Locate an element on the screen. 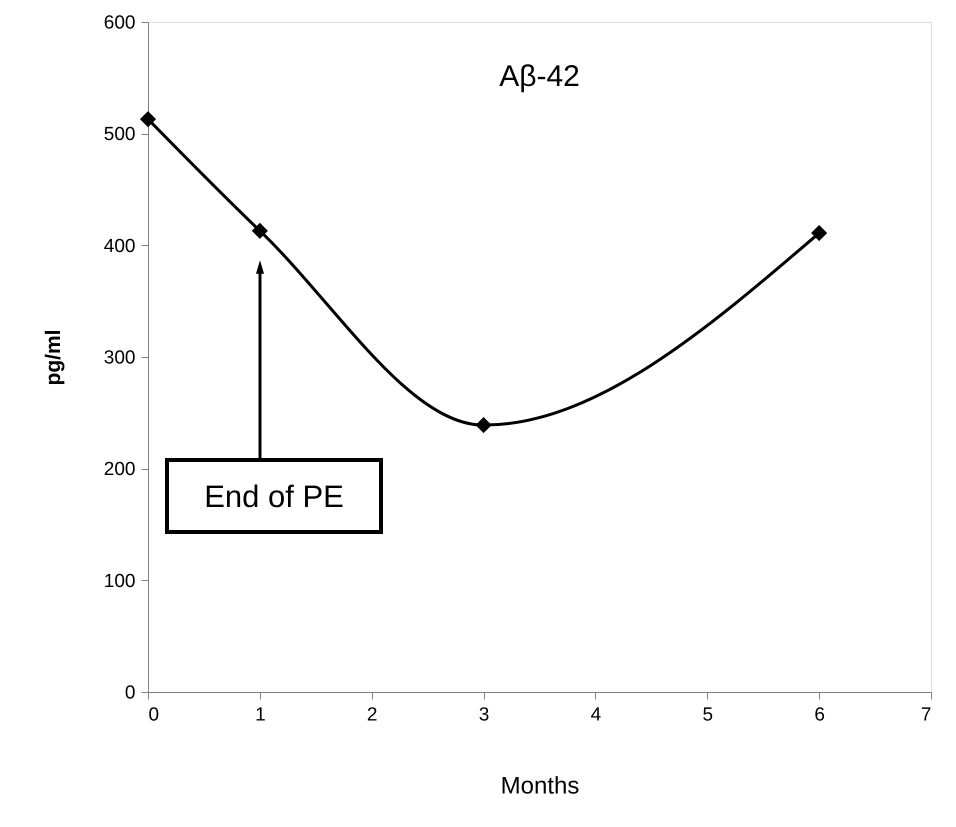 Image resolution: width=956 pixels, height=827 pixels. x-tick-label: 7 is located at coordinates (926, 715).